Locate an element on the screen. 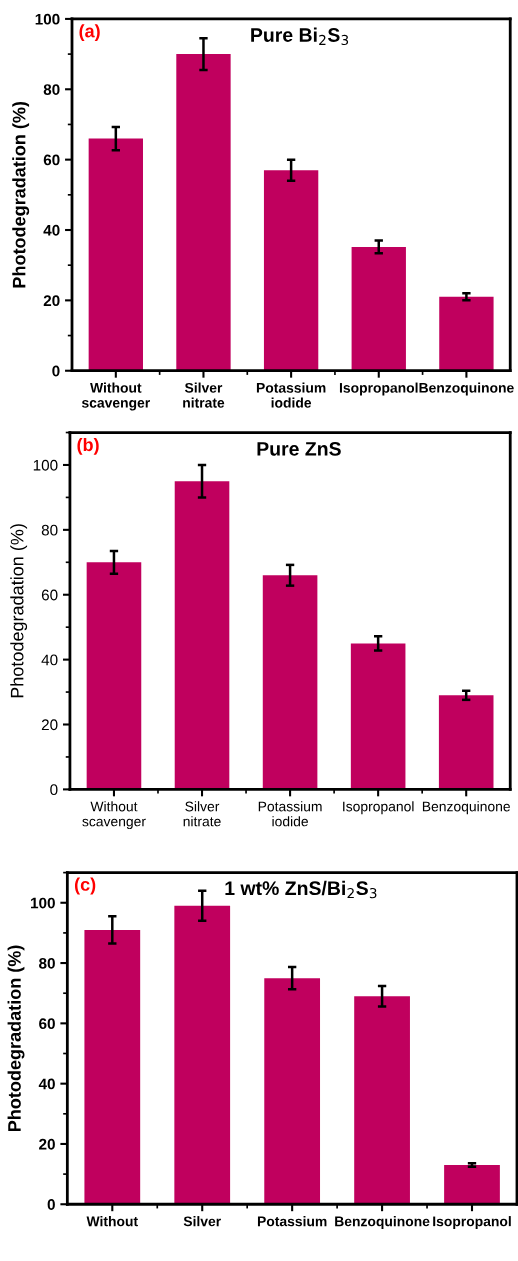 The image size is (518, 1261). chart-title: Pure ZnS is located at coordinates (299, 448).